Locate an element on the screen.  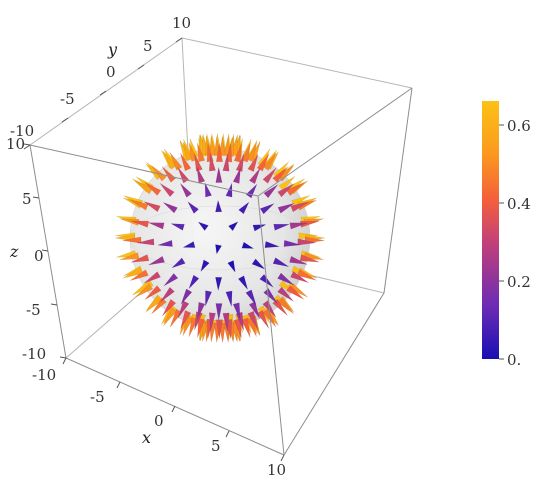
colorbar-tick-0.4: 0.4 is located at coordinates (519, 204).